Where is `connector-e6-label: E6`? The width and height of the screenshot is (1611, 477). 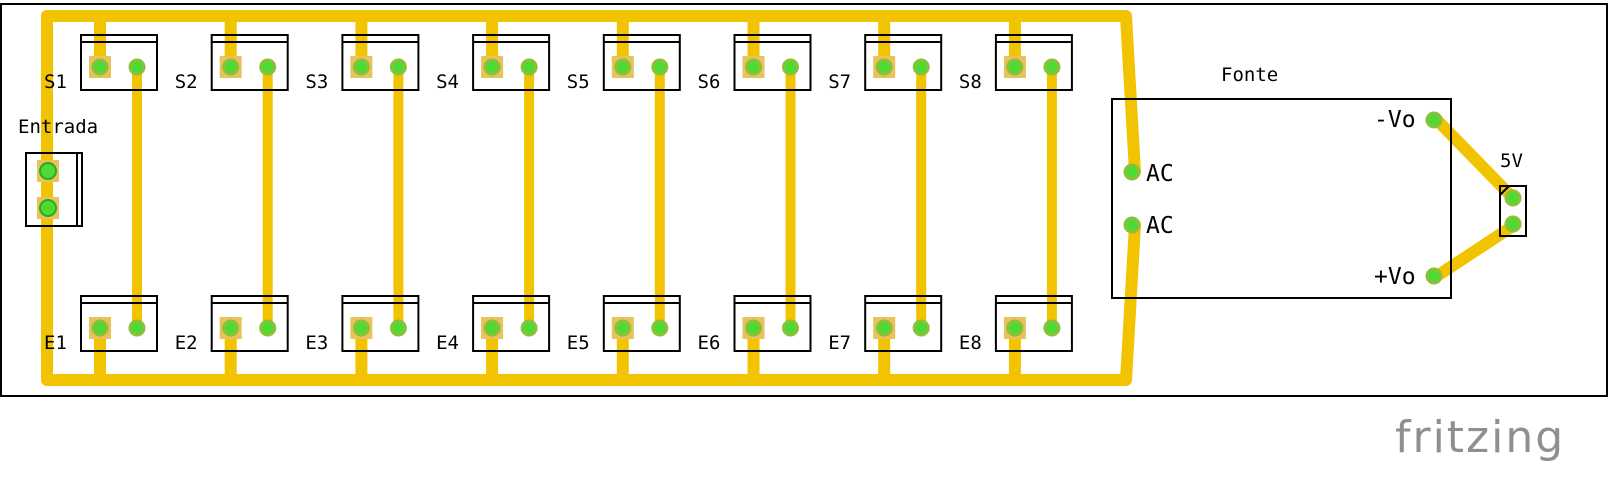 connector-e6-label: E6 is located at coordinates (709, 343).